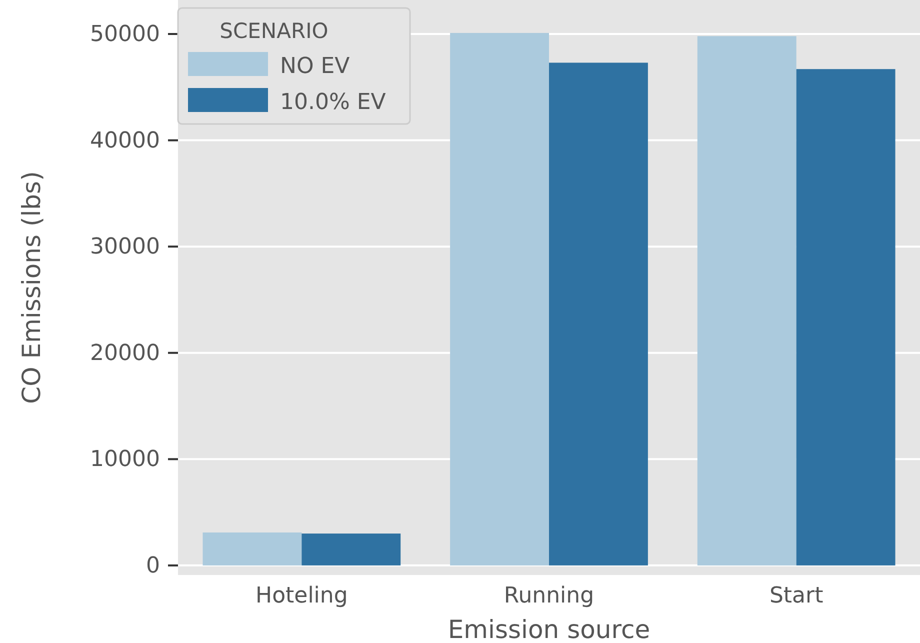 This screenshot has height=643, width=920. Describe the element at coordinates (125, 35) in the screenshot. I see `y-tick-label: 50000` at that location.